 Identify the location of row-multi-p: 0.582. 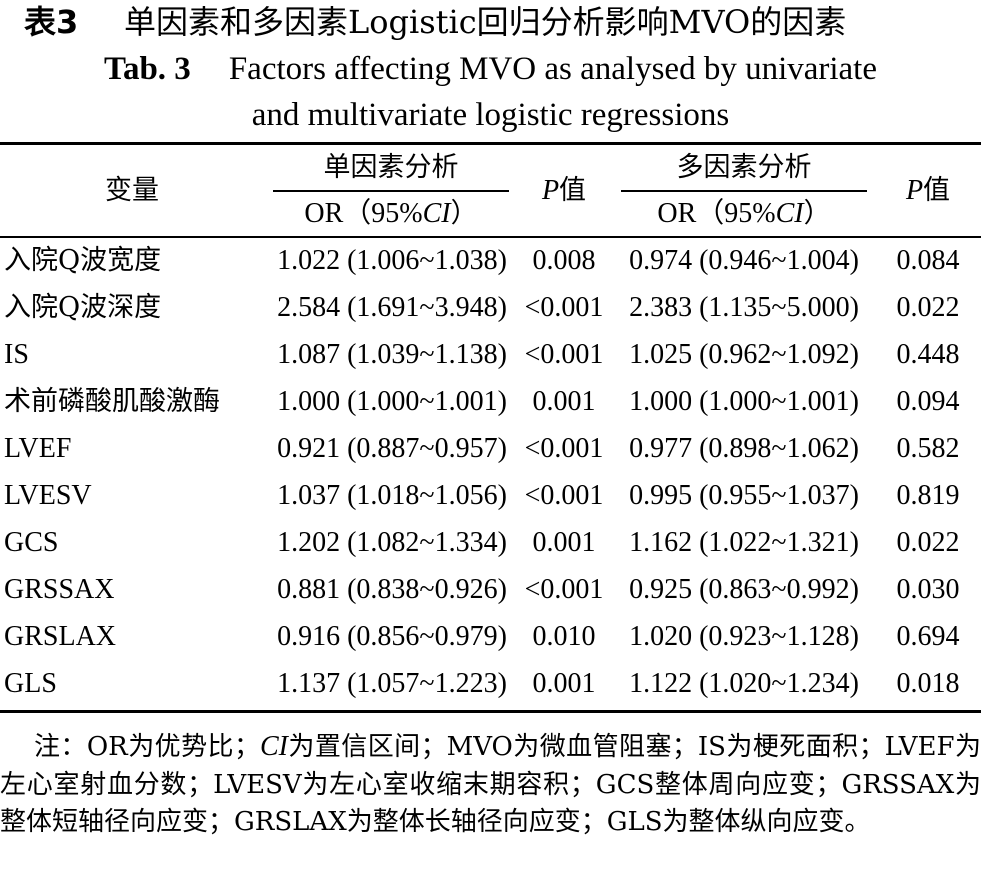
(928, 448).